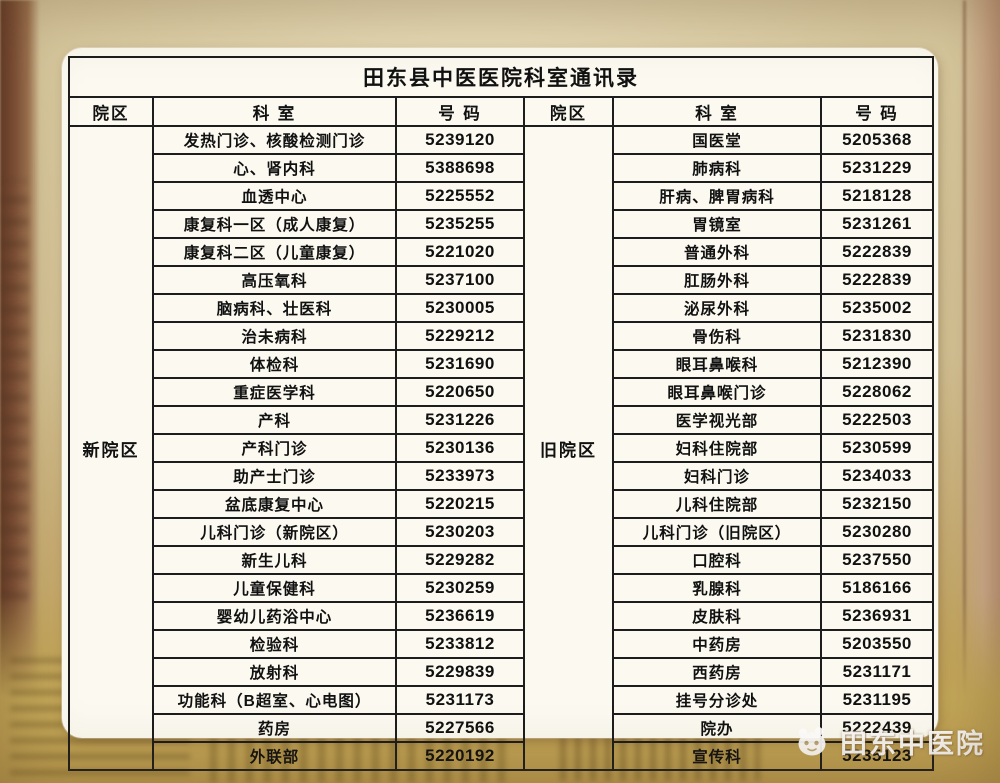  I want to click on department-cell: 产科, so click(274, 420).